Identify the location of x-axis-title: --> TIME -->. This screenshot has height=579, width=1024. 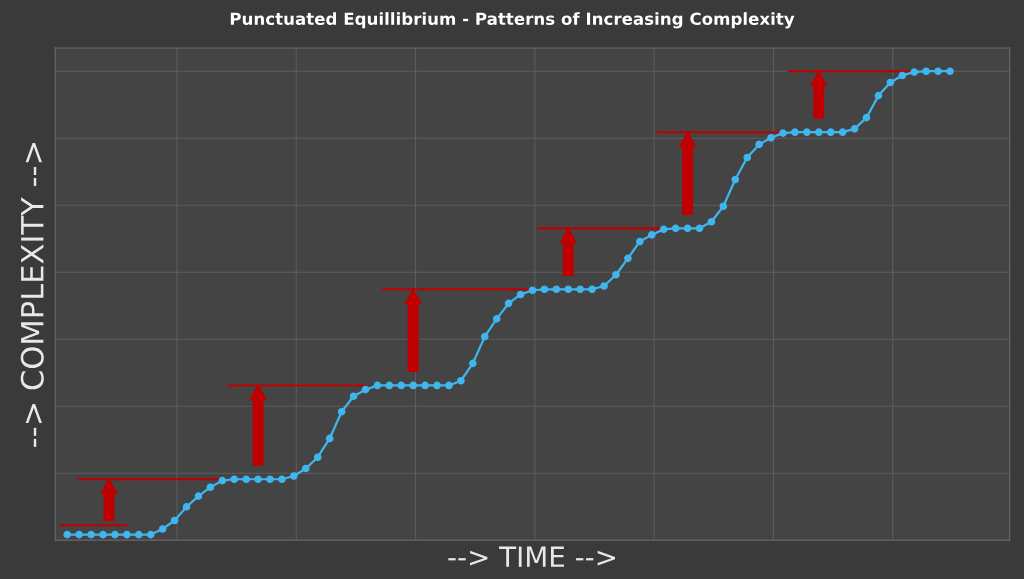
(532, 556).